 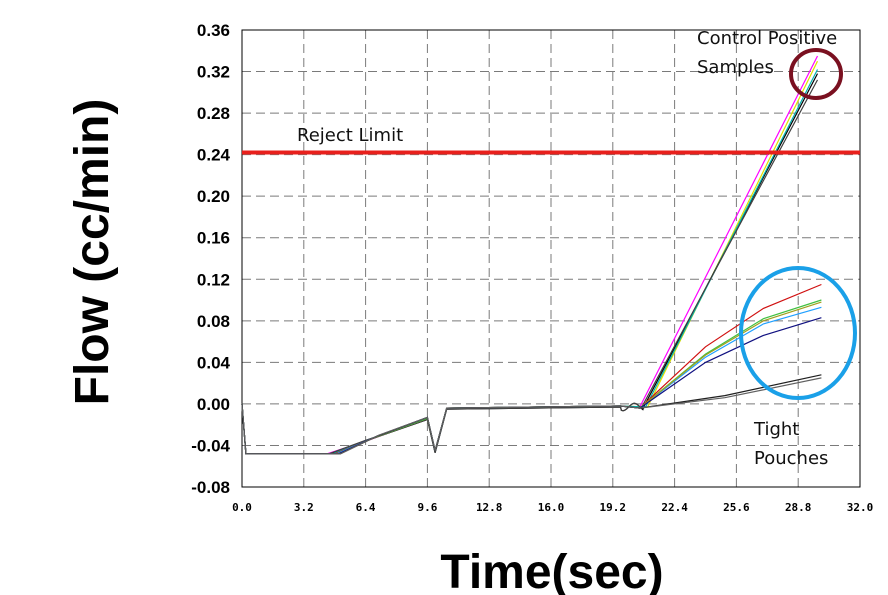 I want to click on x-tick-label: 19.2, so click(x=613, y=507).